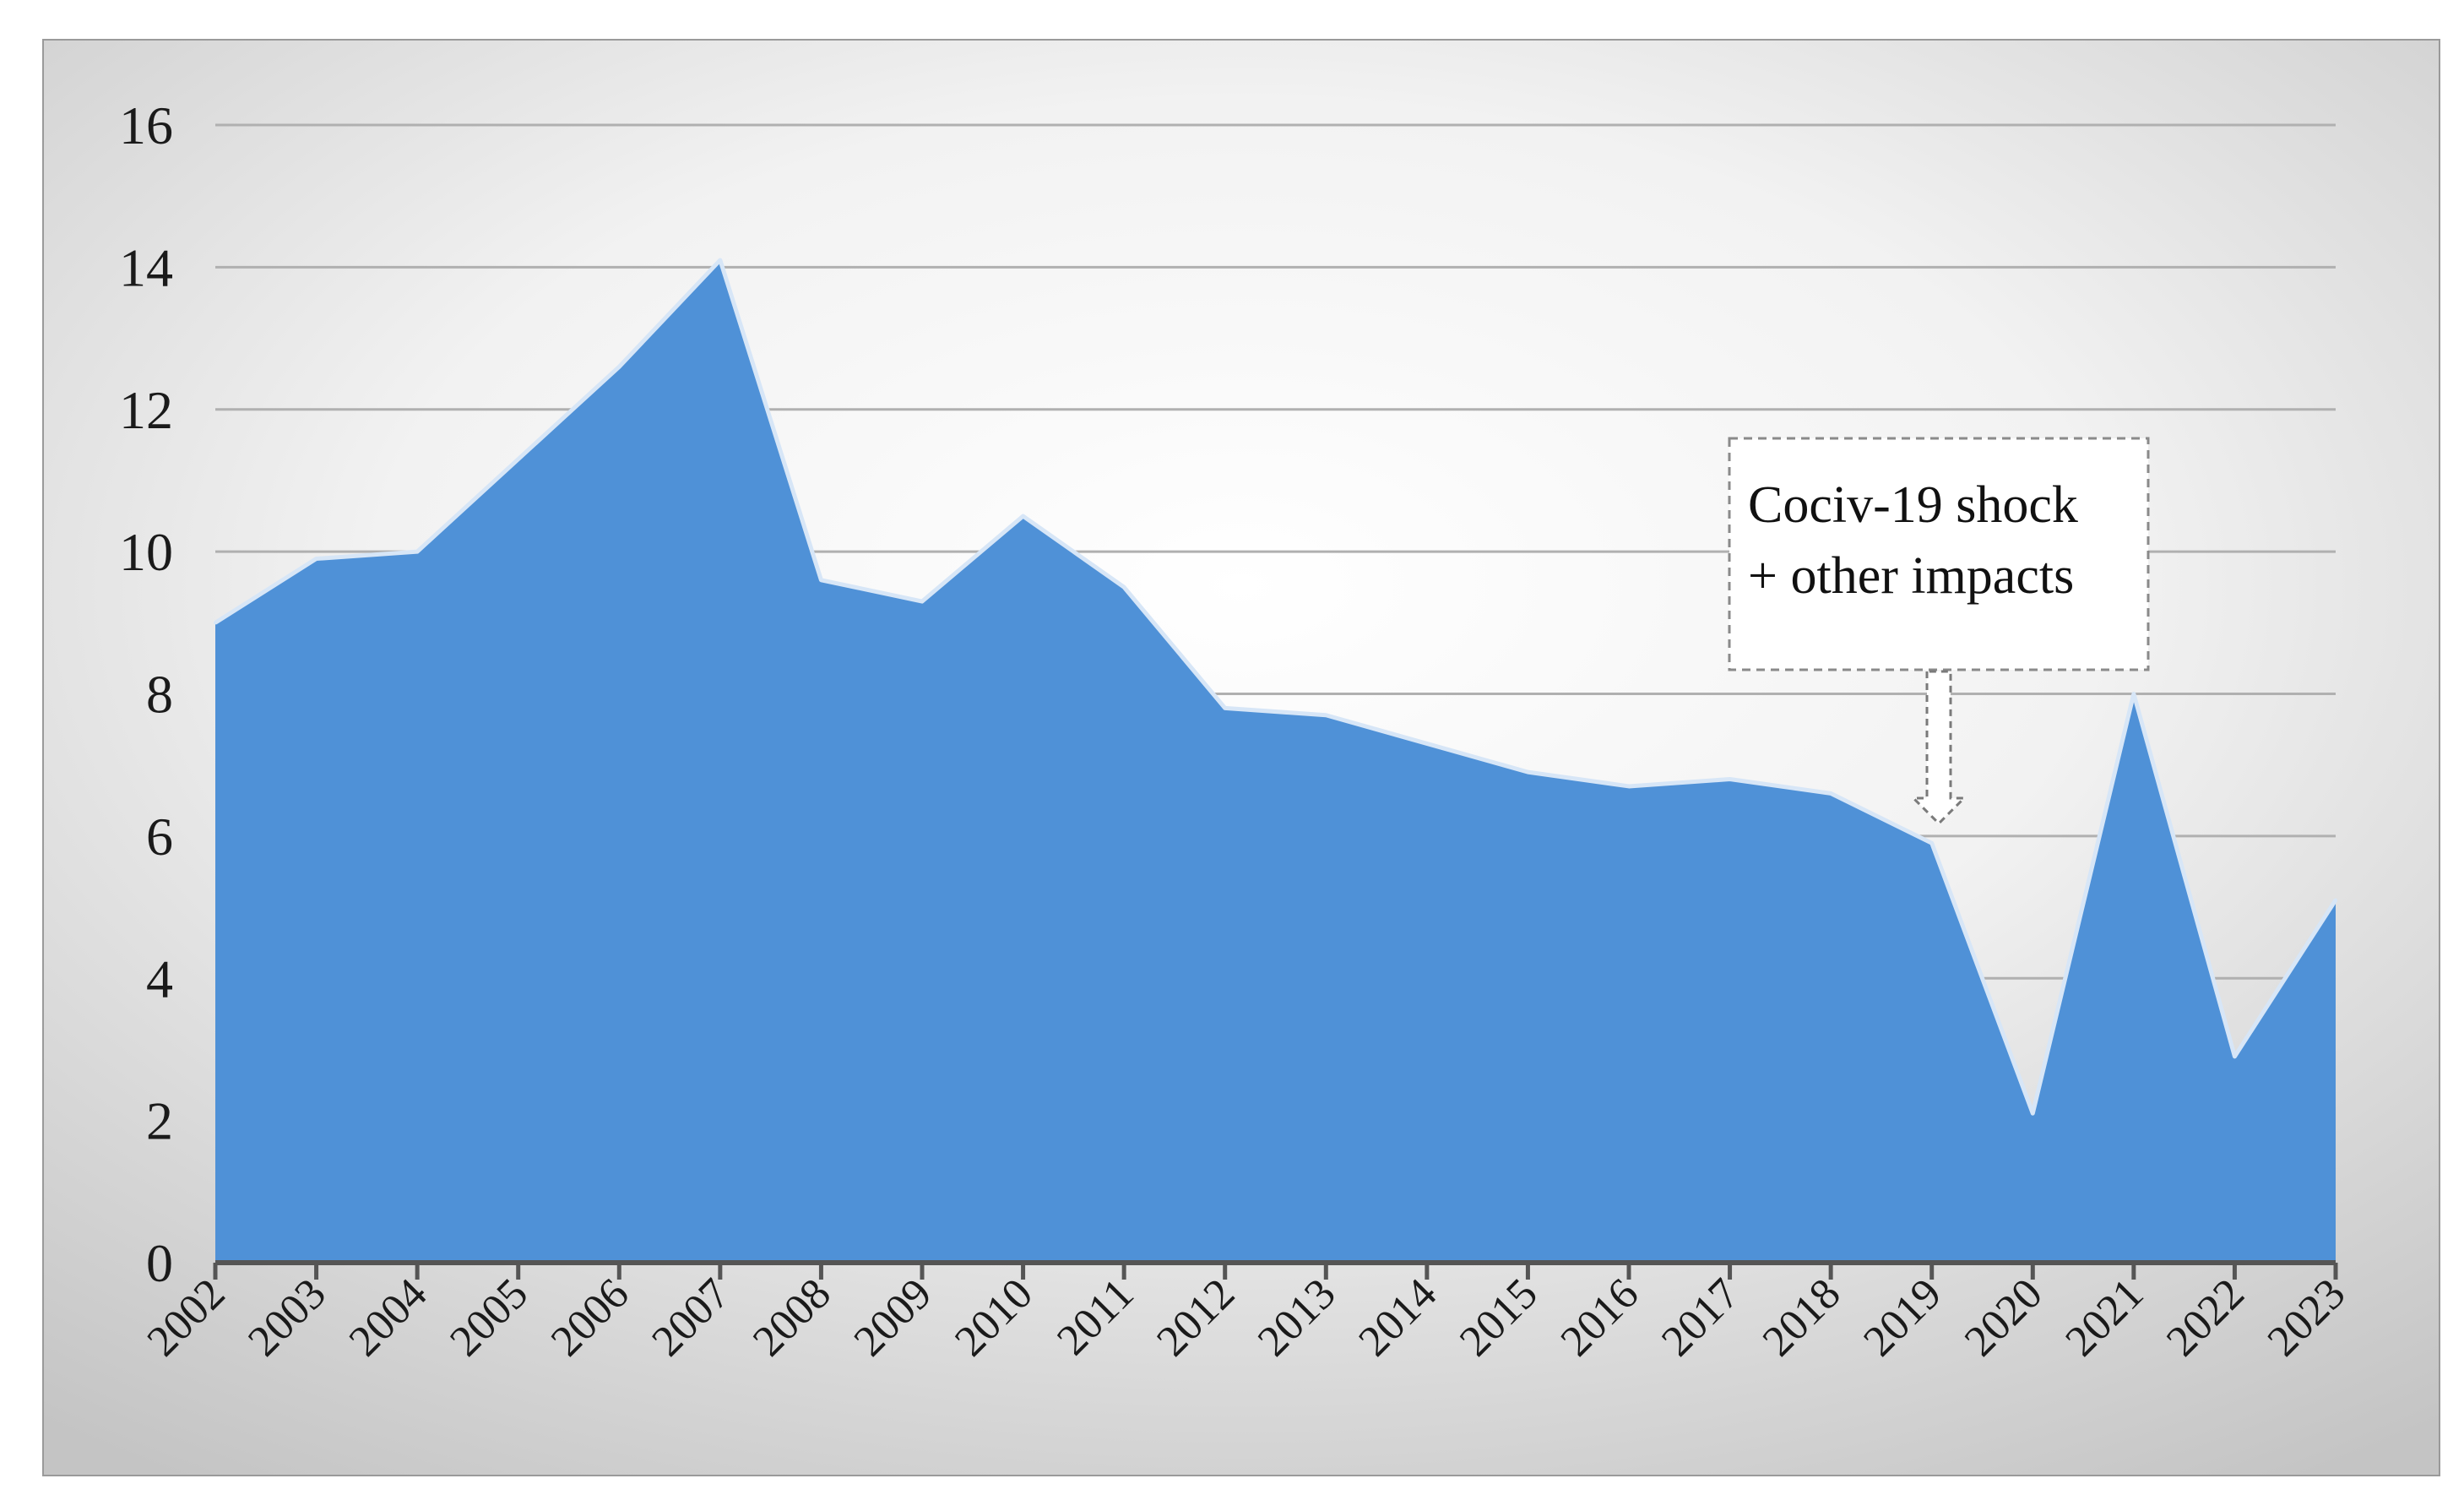  What do you see at coordinates (146, 552) in the screenshot?
I see `y-tick-label: 10` at bounding box center [146, 552].